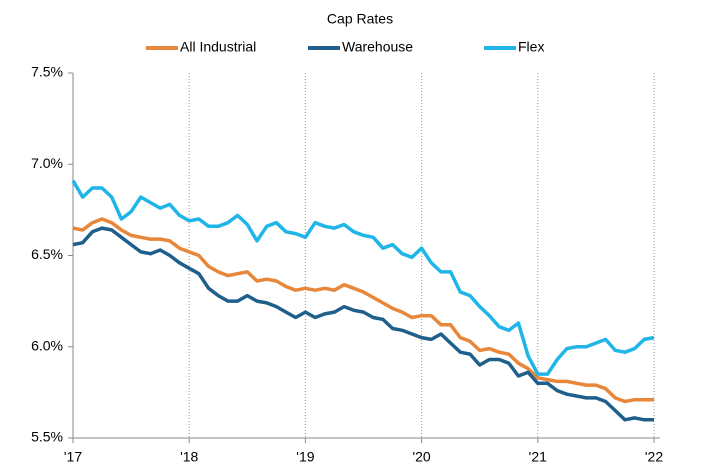 The image size is (720, 470). What do you see at coordinates (421, 457) in the screenshot?
I see `x-tick-label: '20` at bounding box center [421, 457].